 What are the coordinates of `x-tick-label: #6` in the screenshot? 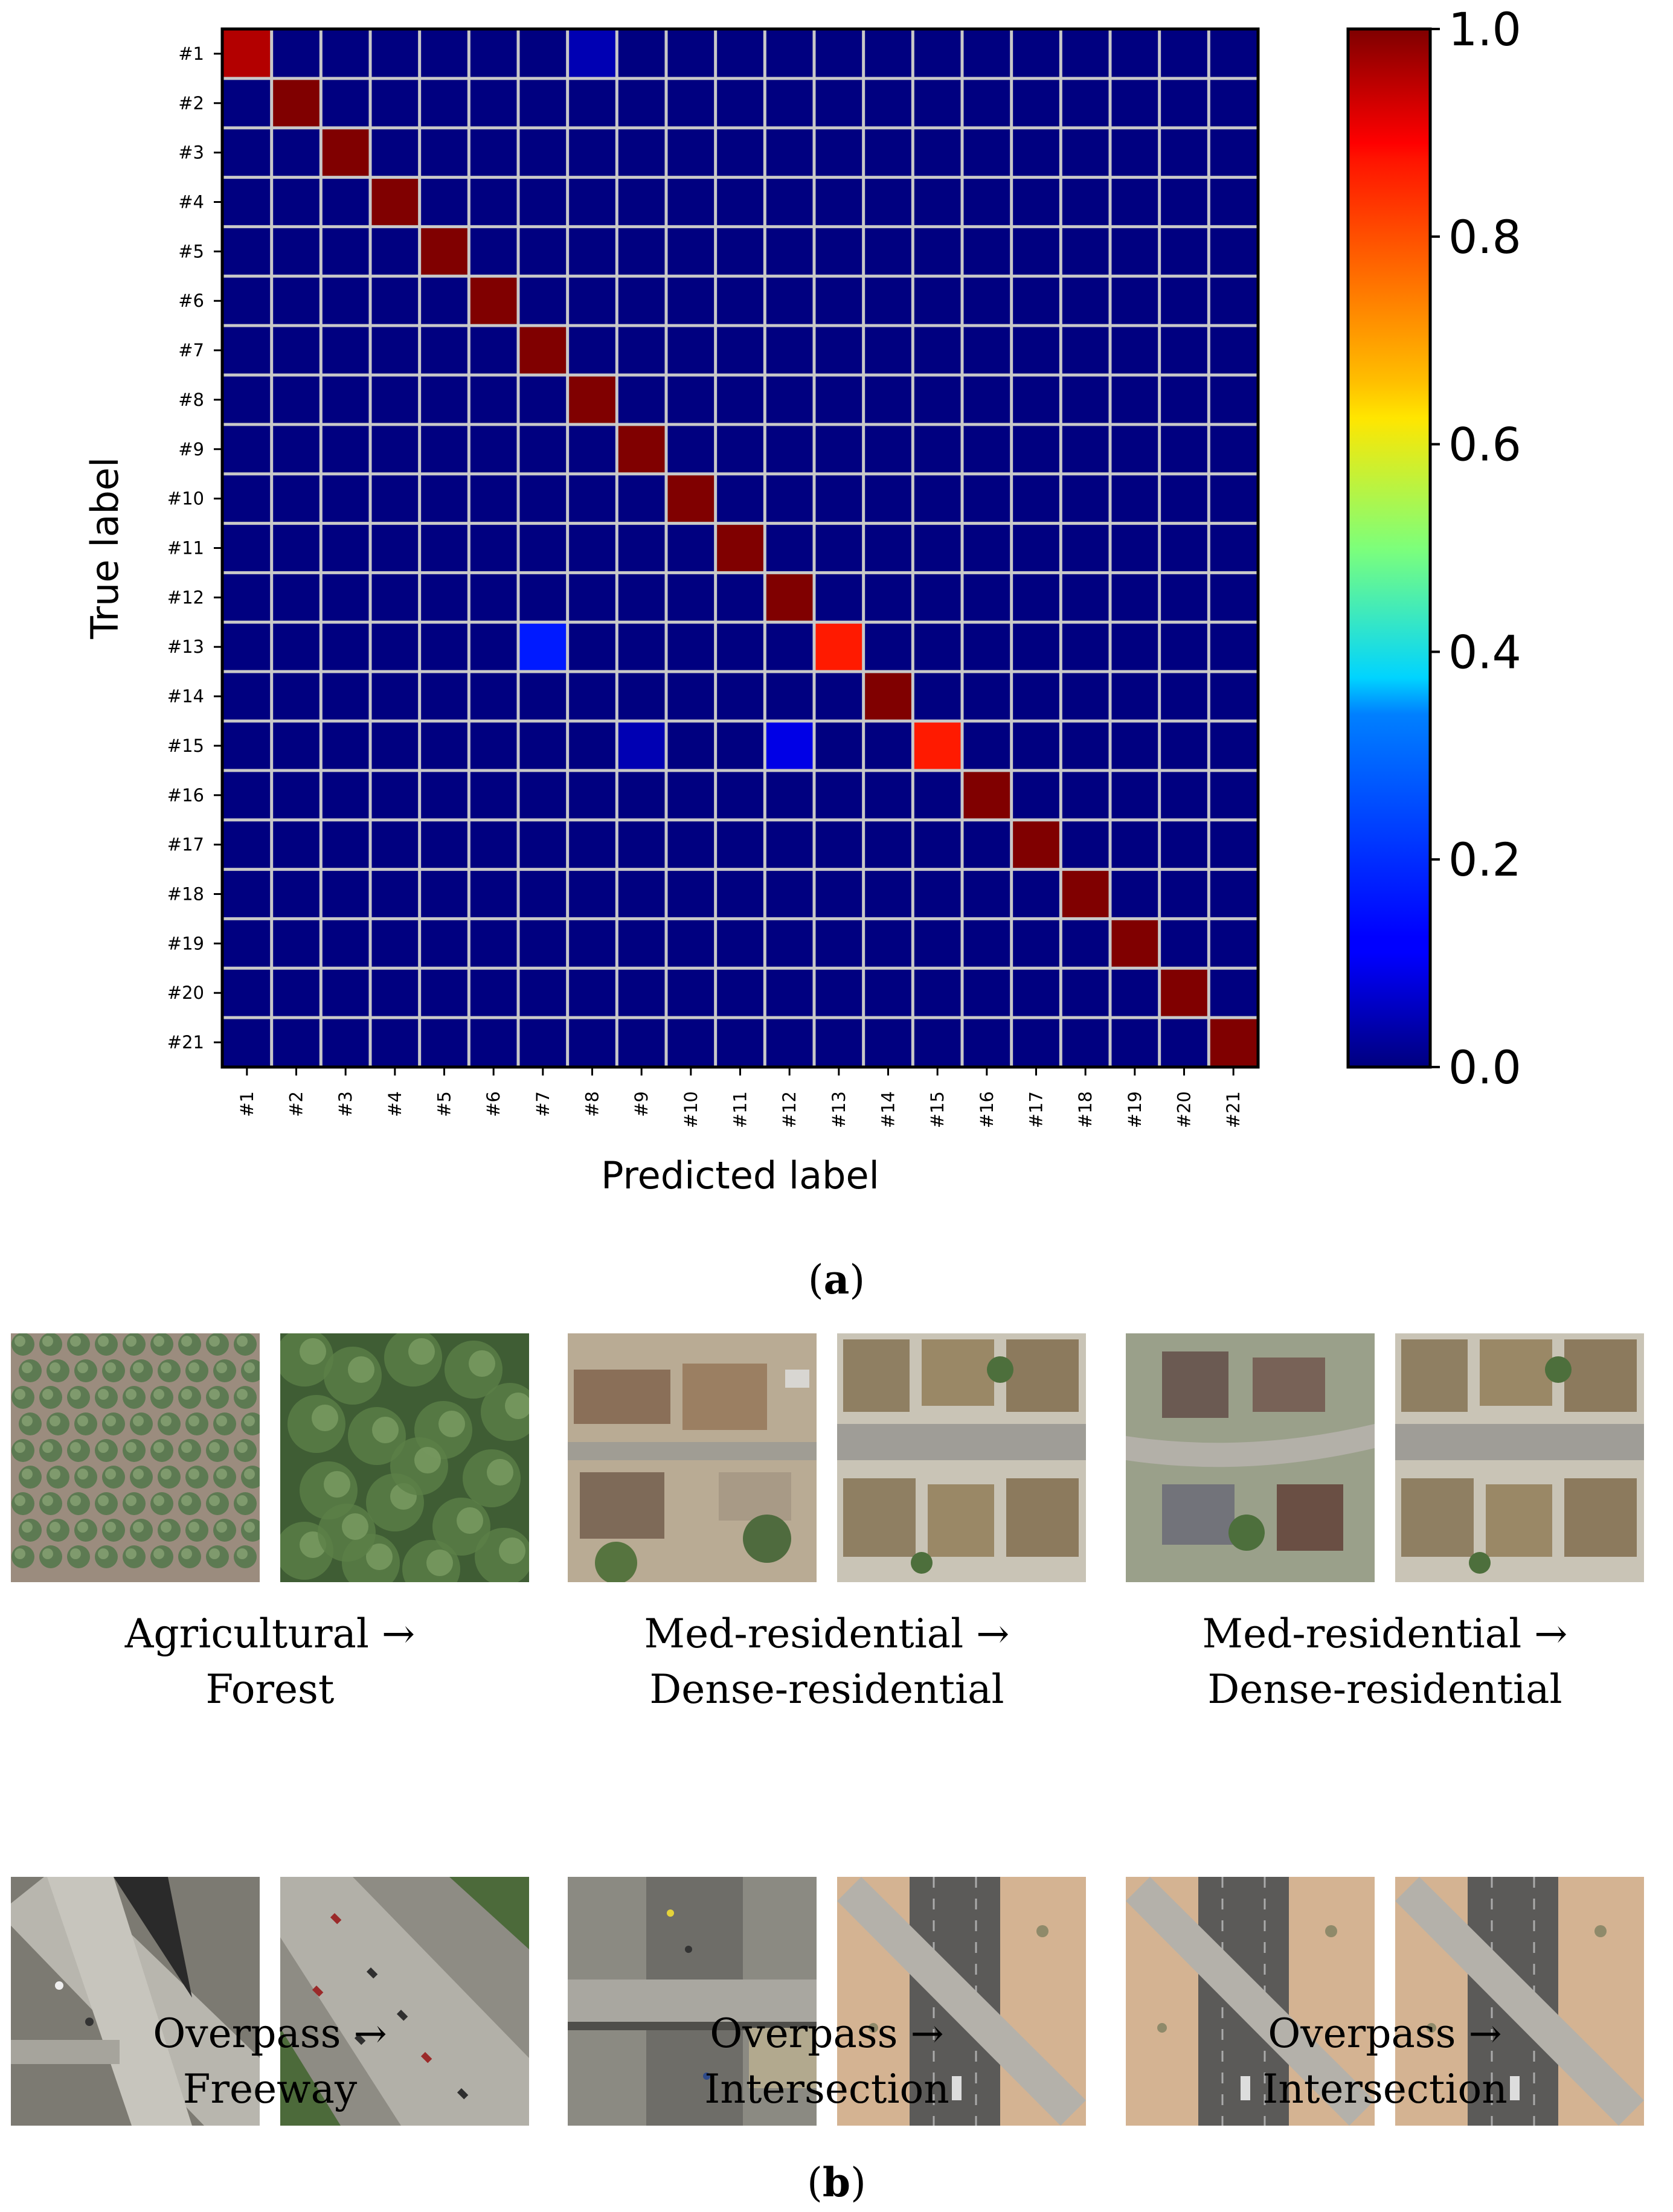 It's located at (493, 1104).